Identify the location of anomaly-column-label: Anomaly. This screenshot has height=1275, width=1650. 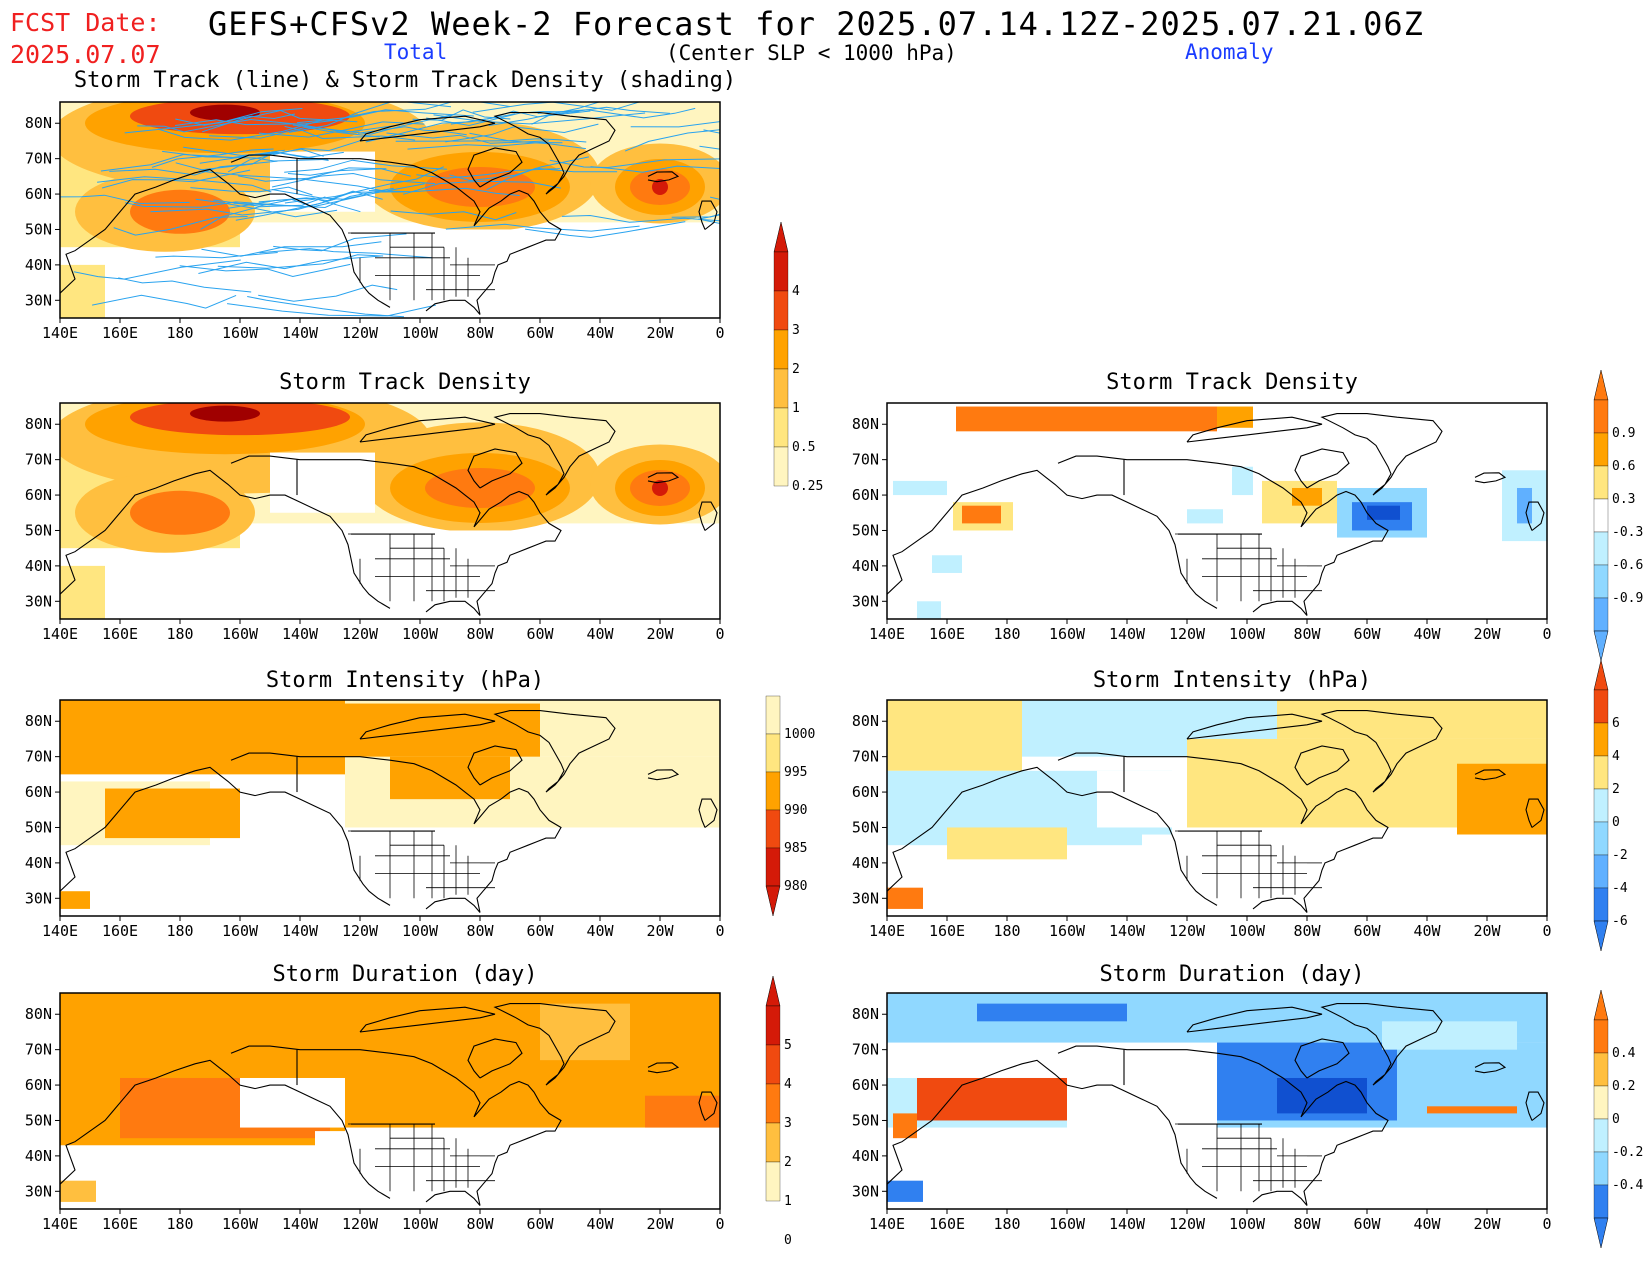
(1229, 52).